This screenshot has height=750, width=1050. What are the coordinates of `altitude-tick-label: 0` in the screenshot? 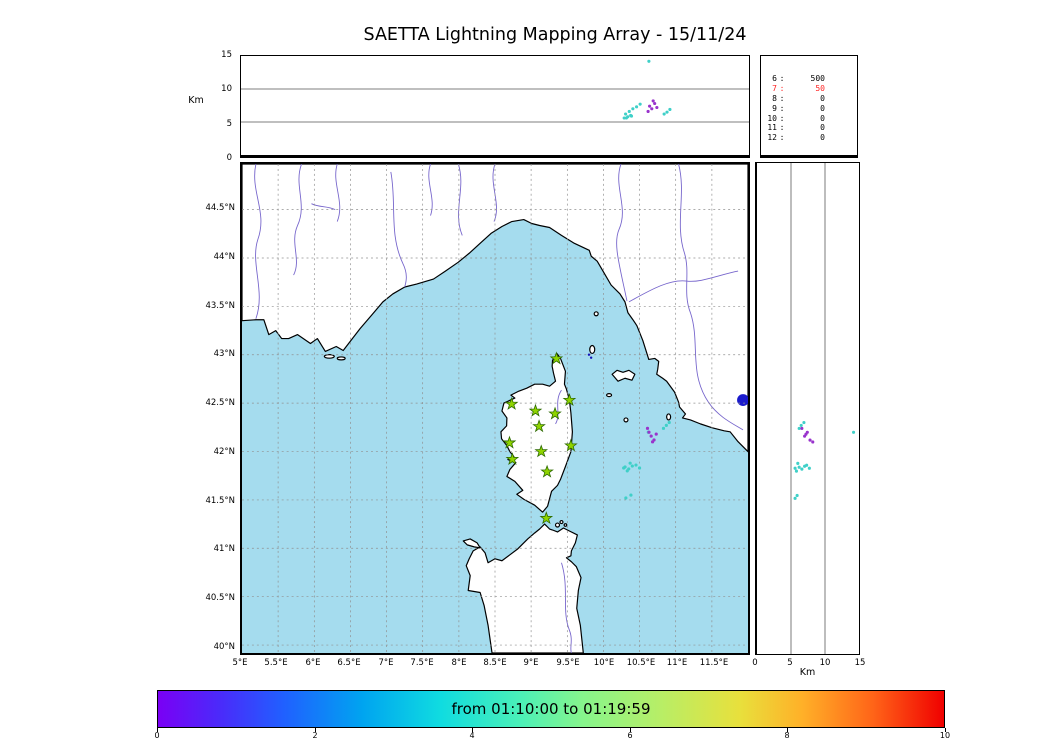 It's located at (755, 663).